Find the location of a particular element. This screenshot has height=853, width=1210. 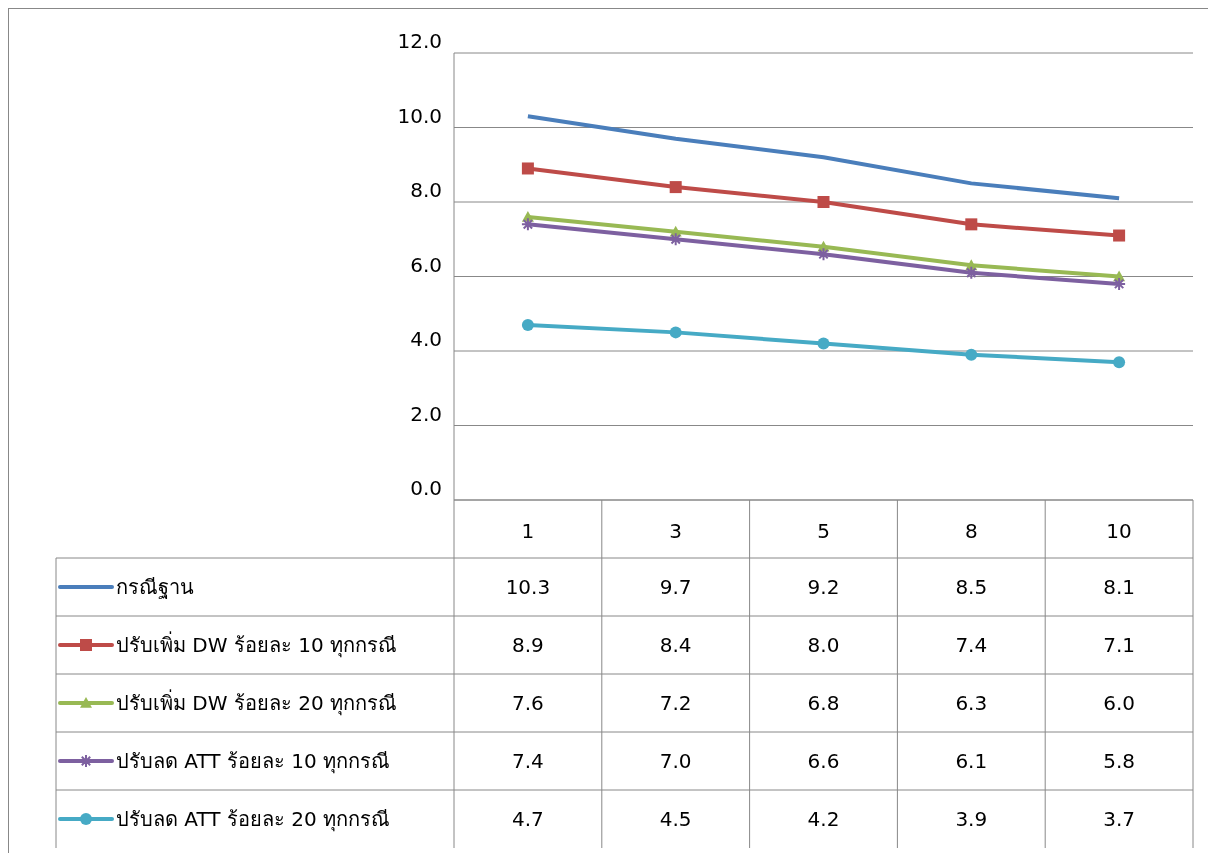

x-tick-label: 10 is located at coordinates (1119, 531).